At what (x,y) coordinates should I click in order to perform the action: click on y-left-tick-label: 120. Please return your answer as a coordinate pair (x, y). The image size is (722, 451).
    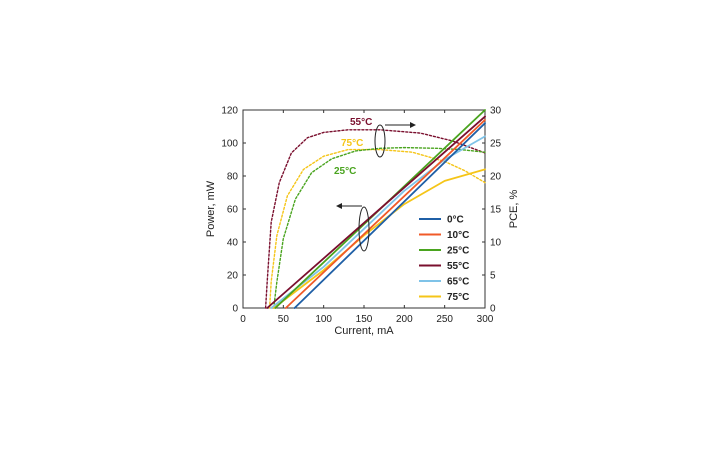
    Looking at the image, I should click on (229, 111).